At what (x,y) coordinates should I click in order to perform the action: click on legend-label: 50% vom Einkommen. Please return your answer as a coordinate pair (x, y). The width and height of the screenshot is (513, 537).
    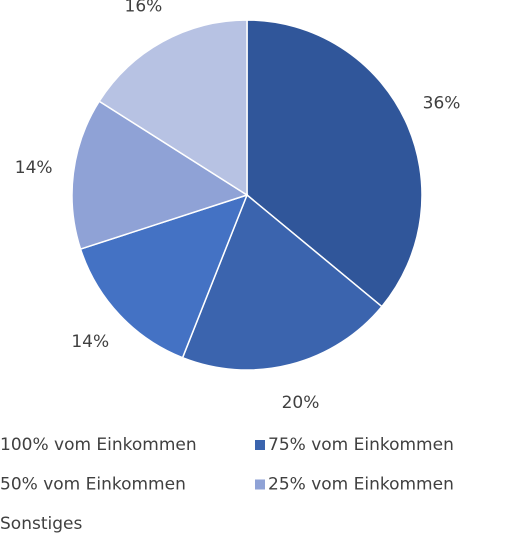
    Looking at the image, I should click on (93, 485).